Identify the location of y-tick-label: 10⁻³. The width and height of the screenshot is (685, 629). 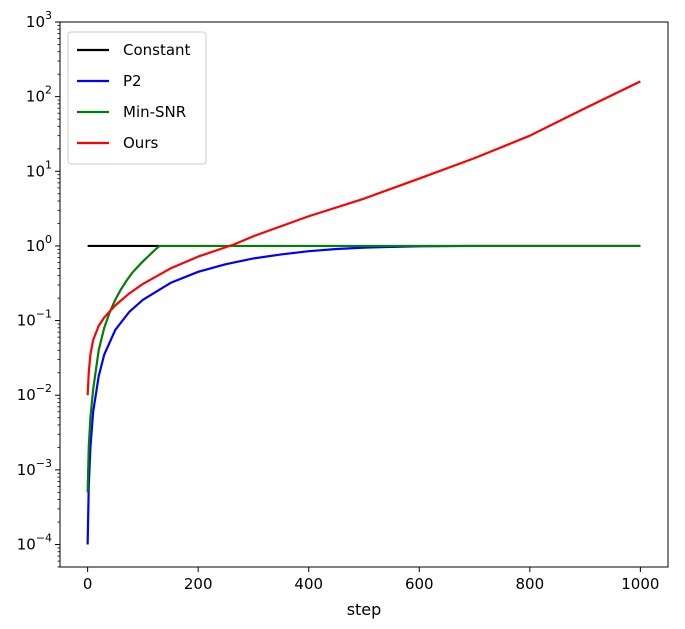
(34, 468).